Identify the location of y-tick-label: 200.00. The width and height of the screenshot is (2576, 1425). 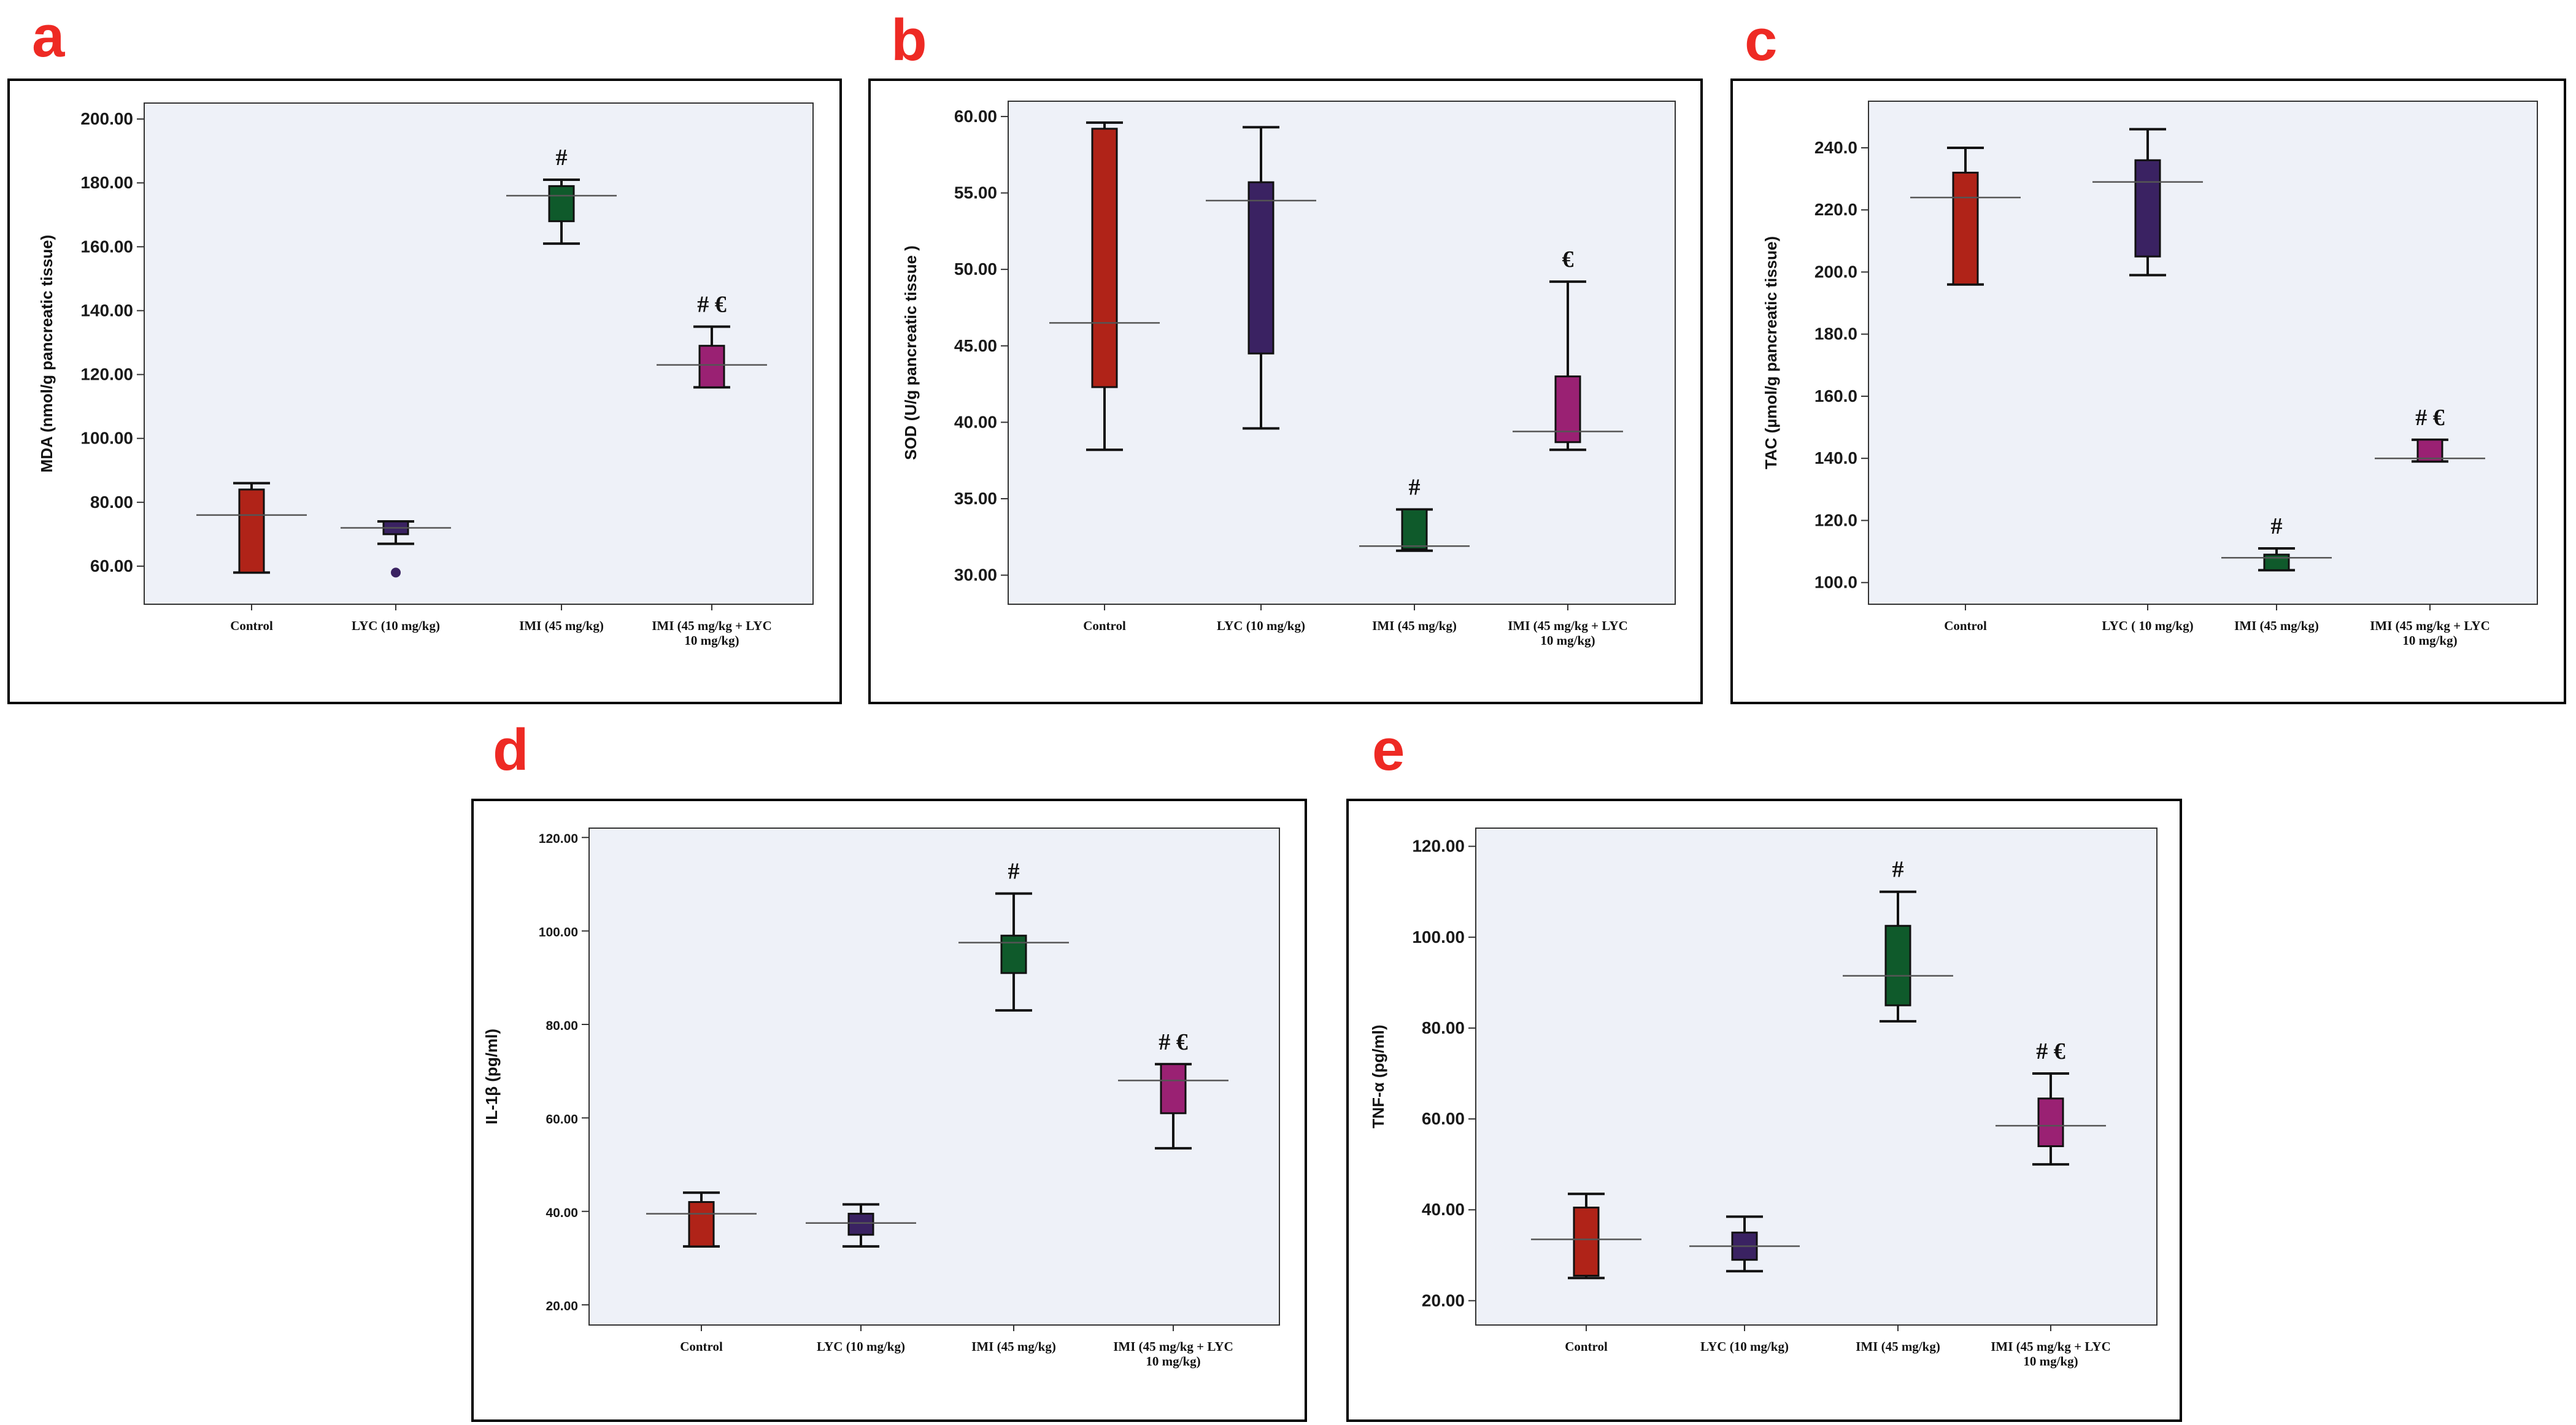
(106, 118).